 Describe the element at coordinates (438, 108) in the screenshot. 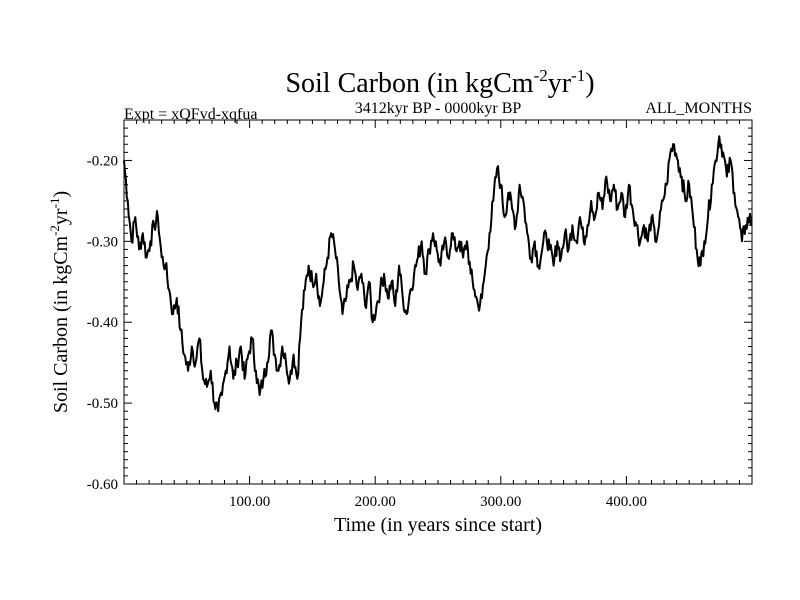

I see `subtitle-period: 3412kyr BP - 0000kyr BP` at that location.